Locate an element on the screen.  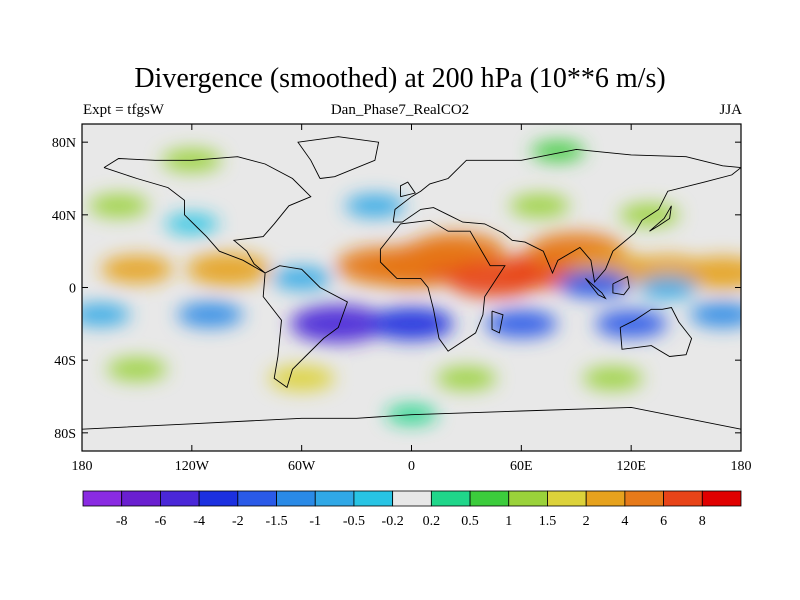
colorbar-label: 0.2 is located at coordinates (432, 521).